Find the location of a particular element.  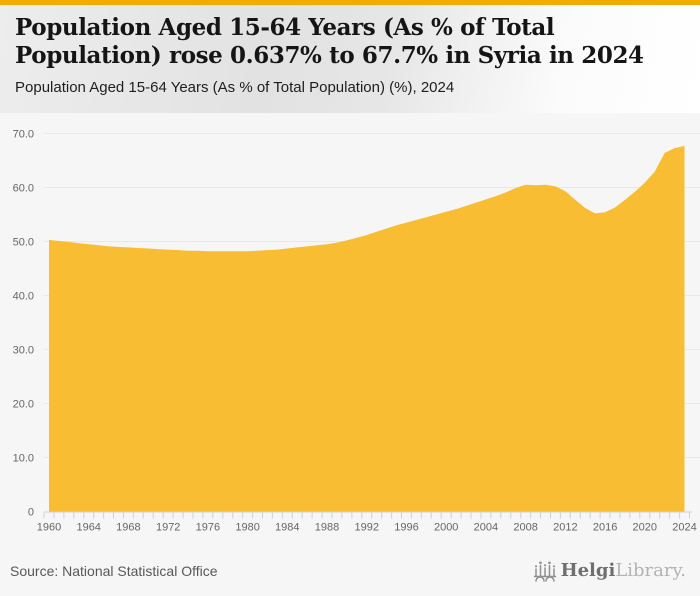

x-tick-label: 1980 is located at coordinates (247, 528).